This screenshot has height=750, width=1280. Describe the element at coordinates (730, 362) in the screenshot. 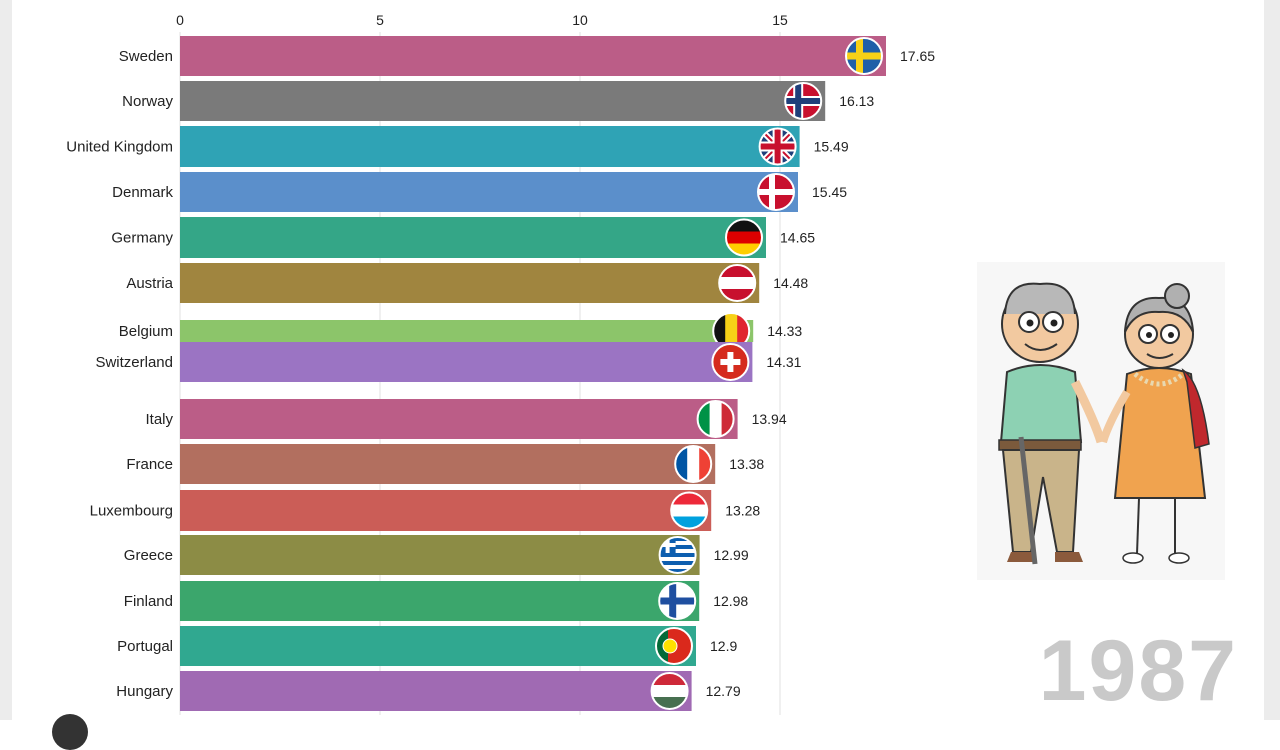

I see `flag-switzerland-icon` at that location.